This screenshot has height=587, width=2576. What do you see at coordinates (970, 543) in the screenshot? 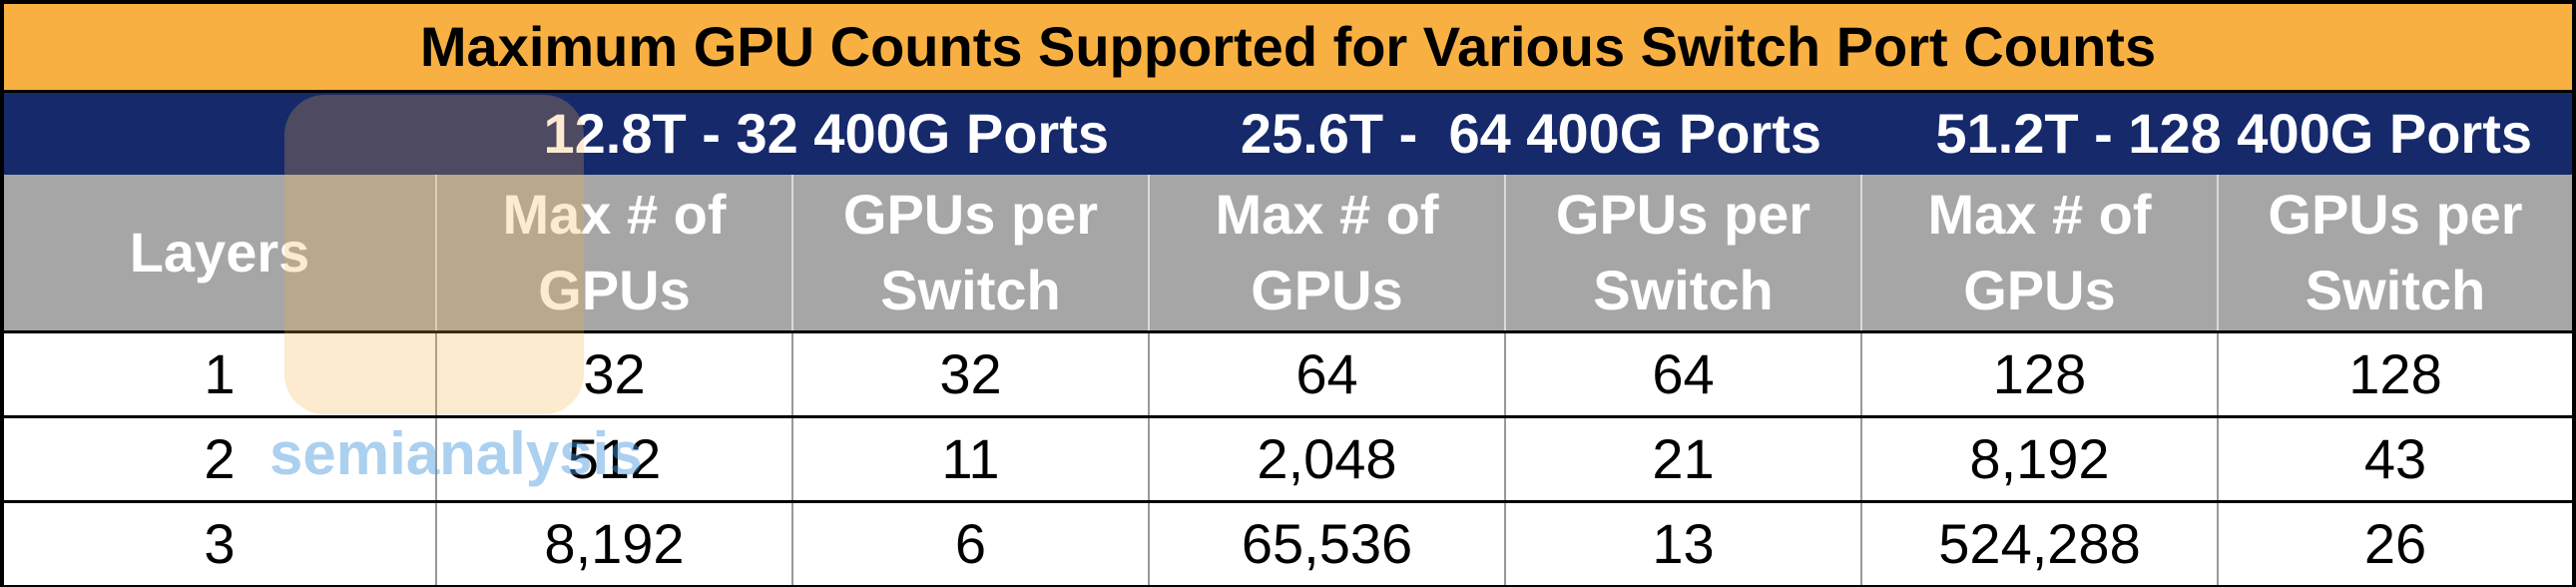
I see `cell: 6` at bounding box center [970, 543].